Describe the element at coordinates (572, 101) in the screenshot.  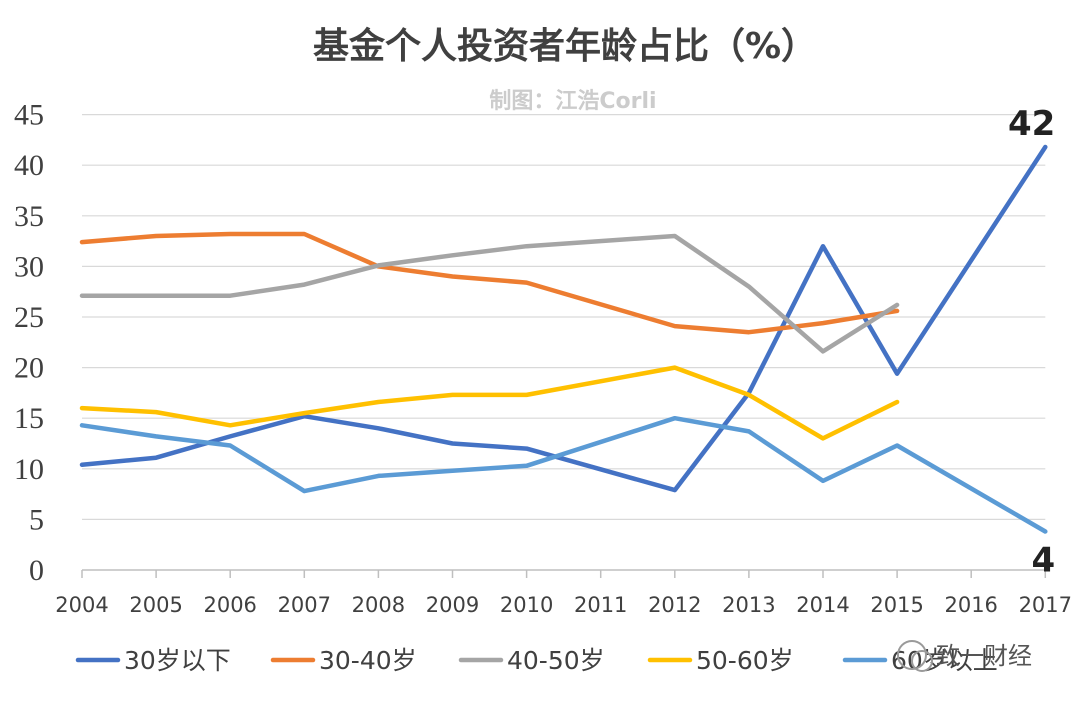
I see `chart-subtitle: 制图：江浩Corli` at that location.